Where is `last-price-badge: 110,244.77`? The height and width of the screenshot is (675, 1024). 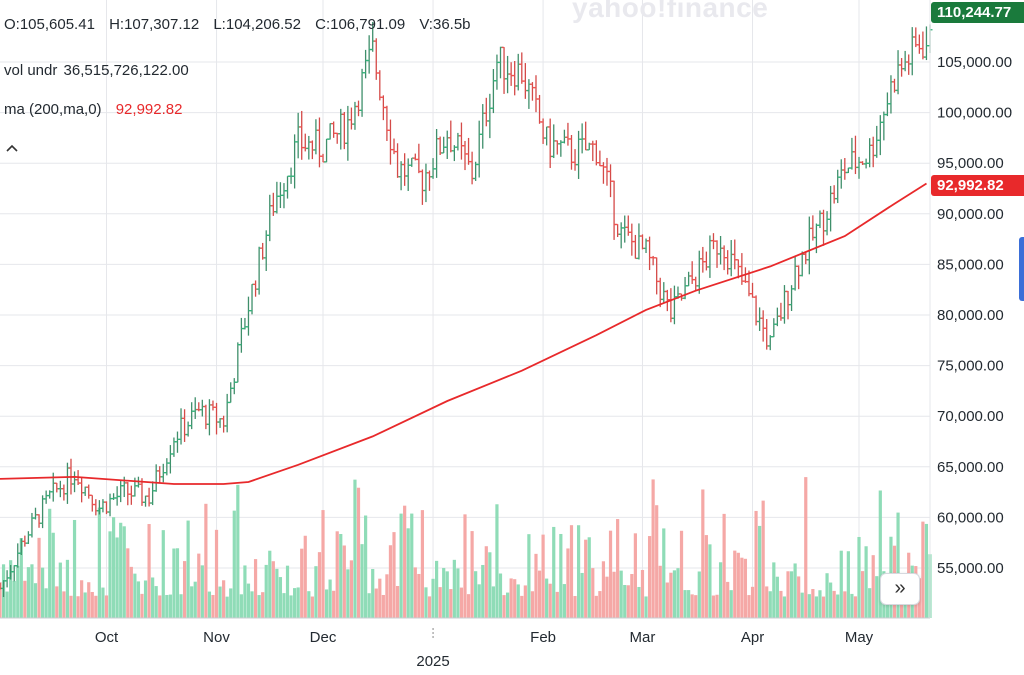 last-price-badge: 110,244.77 is located at coordinates (977, 12).